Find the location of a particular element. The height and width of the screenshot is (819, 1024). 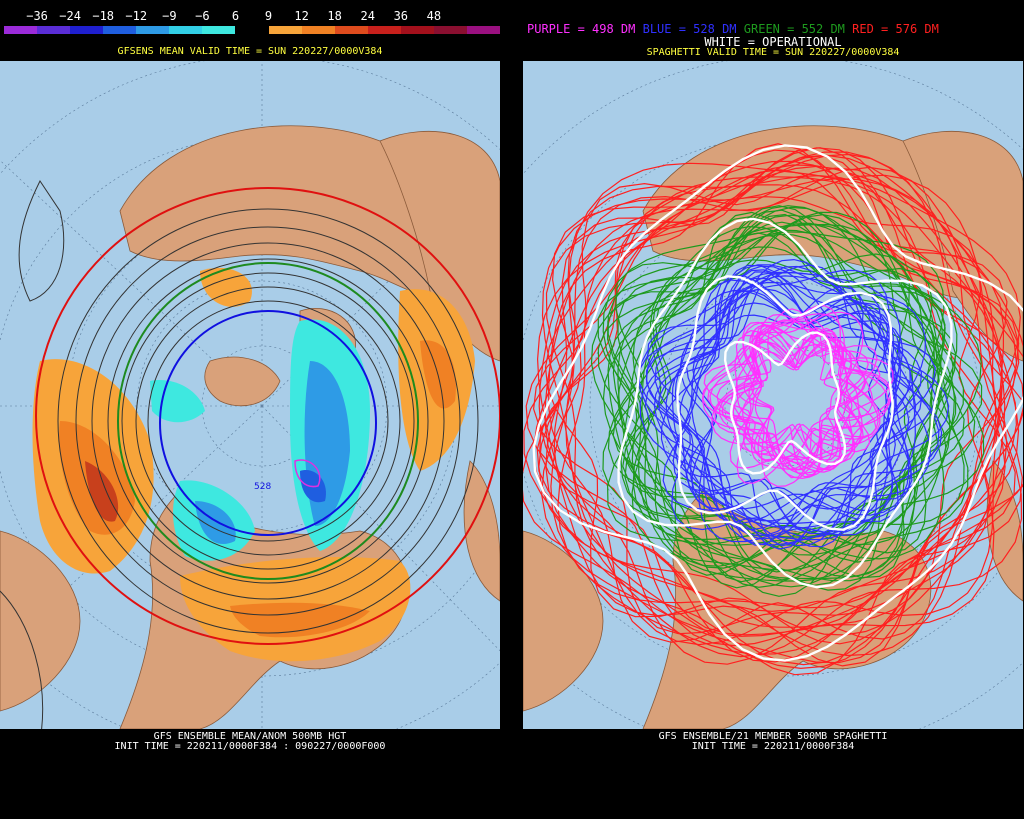

scale-label: 9 is located at coordinates (268, 16).